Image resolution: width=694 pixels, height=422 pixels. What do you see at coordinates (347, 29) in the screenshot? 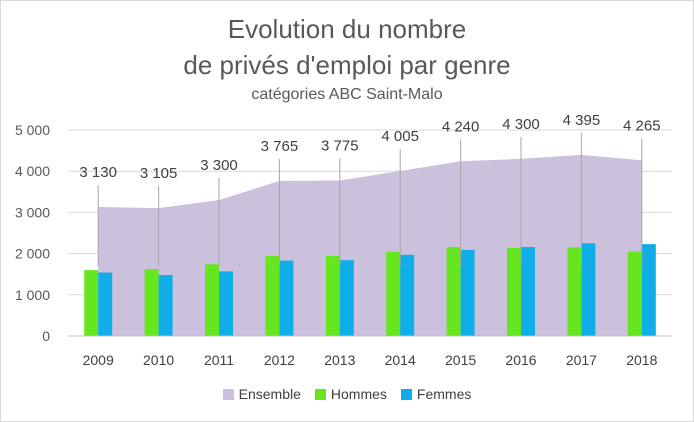
I see `chart-title: Evolution du nombre` at bounding box center [347, 29].